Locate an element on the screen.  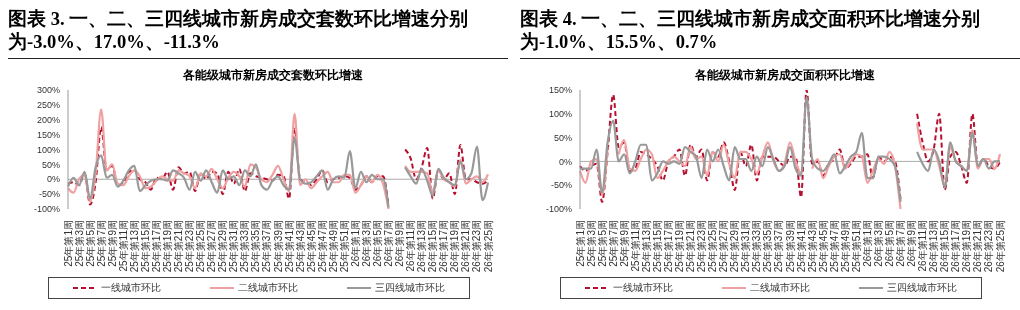
y-tick-label: 250% is located at coordinates (48, 105).